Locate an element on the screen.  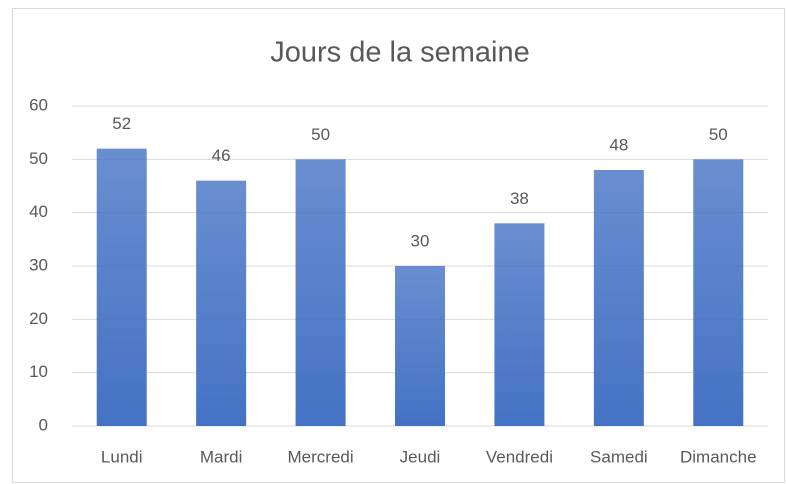
y-tick-label: 20 is located at coordinates (38, 318).